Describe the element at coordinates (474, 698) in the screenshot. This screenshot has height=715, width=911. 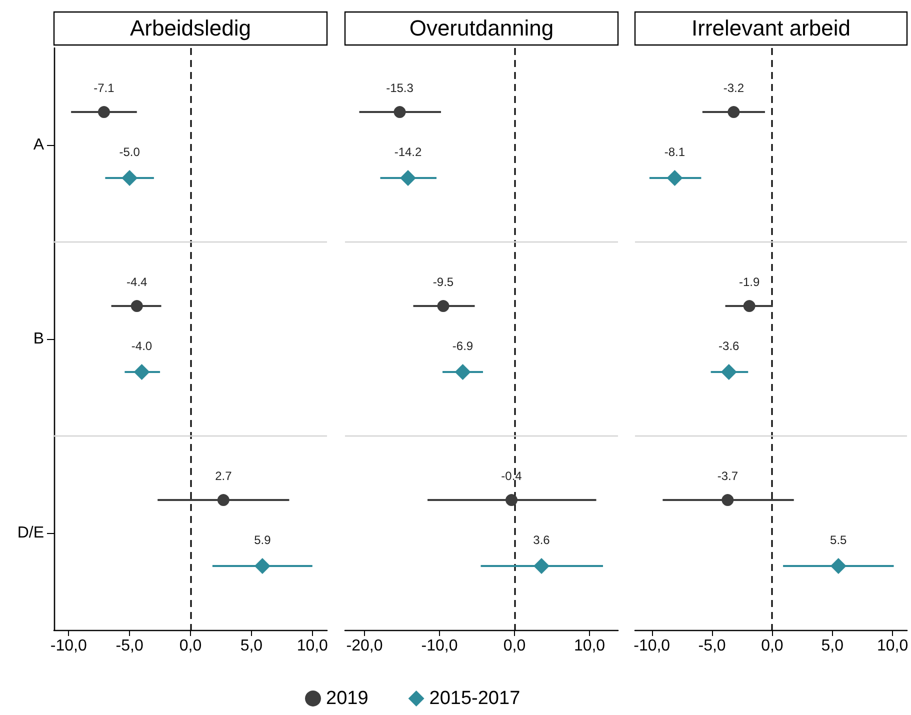
I see `legend-label: 2015-2017` at that location.